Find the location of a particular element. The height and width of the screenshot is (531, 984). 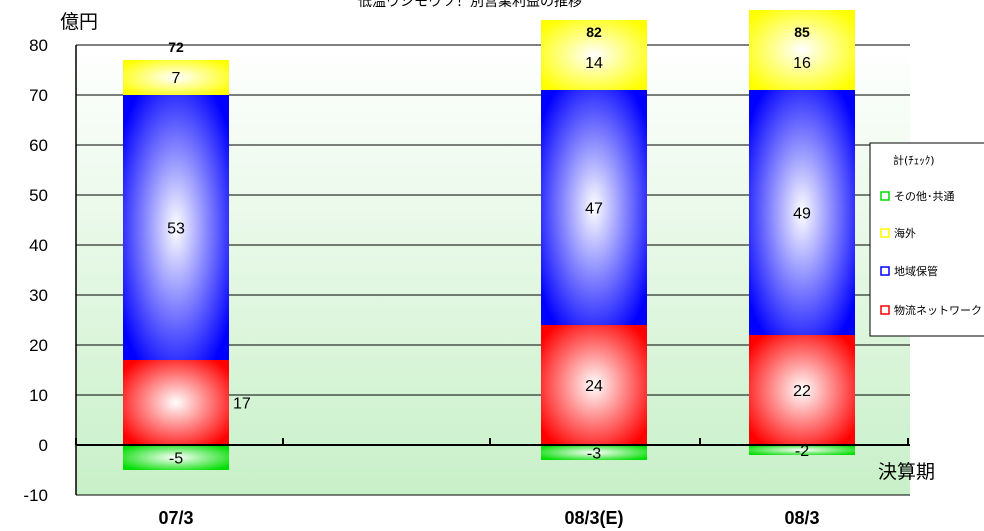

y-tick-label: 70 is located at coordinates (38, 95).